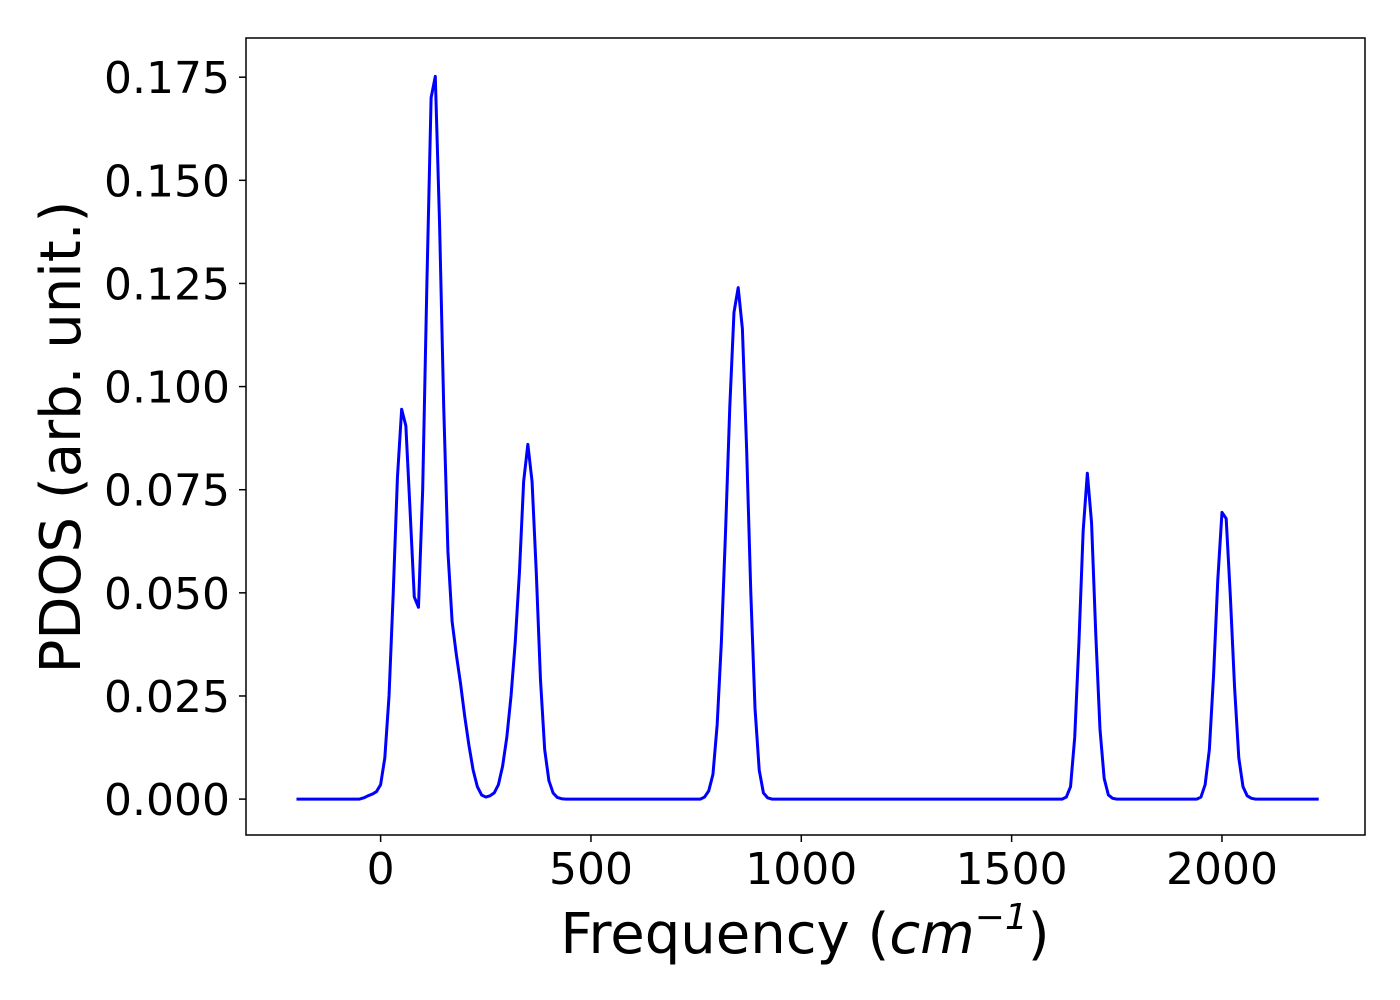  Describe the element at coordinates (167, 78) in the screenshot. I see `y-tick-label: 0.175` at that location.